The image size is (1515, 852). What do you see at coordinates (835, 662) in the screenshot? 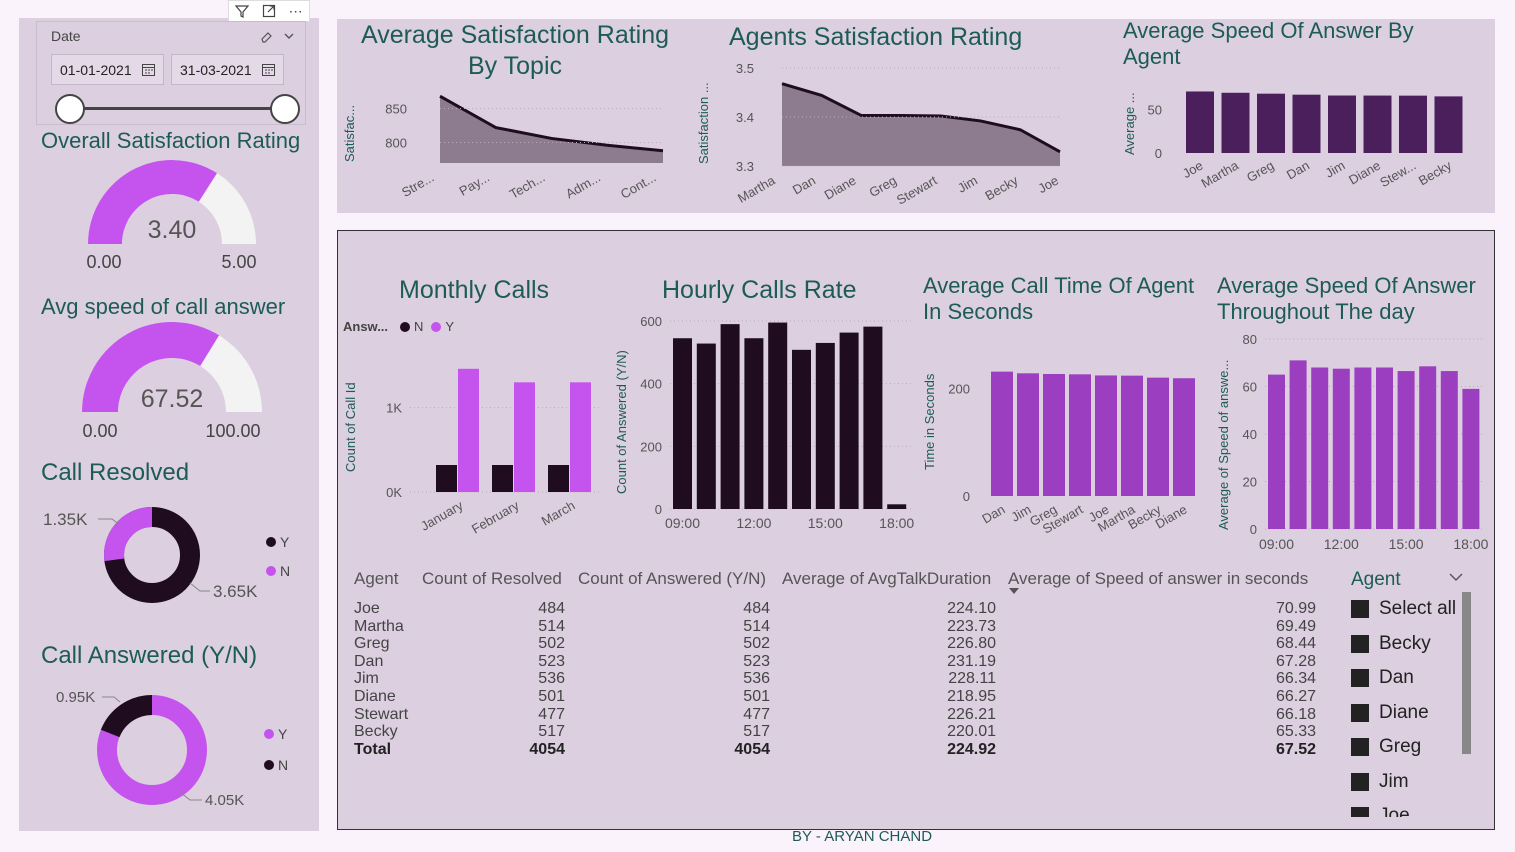
I see `table-row: Dan 523 523 231.19 67.28` at bounding box center [835, 662].